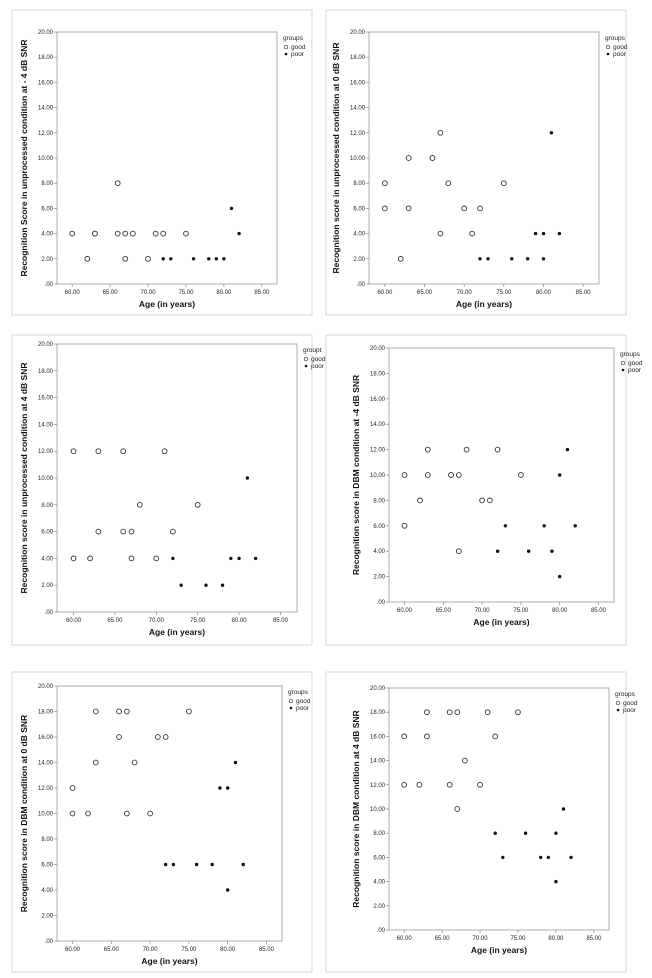 This screenshot has height=978, width=652. I want to click on x-tick-label: 60.00, so click(73, 293).